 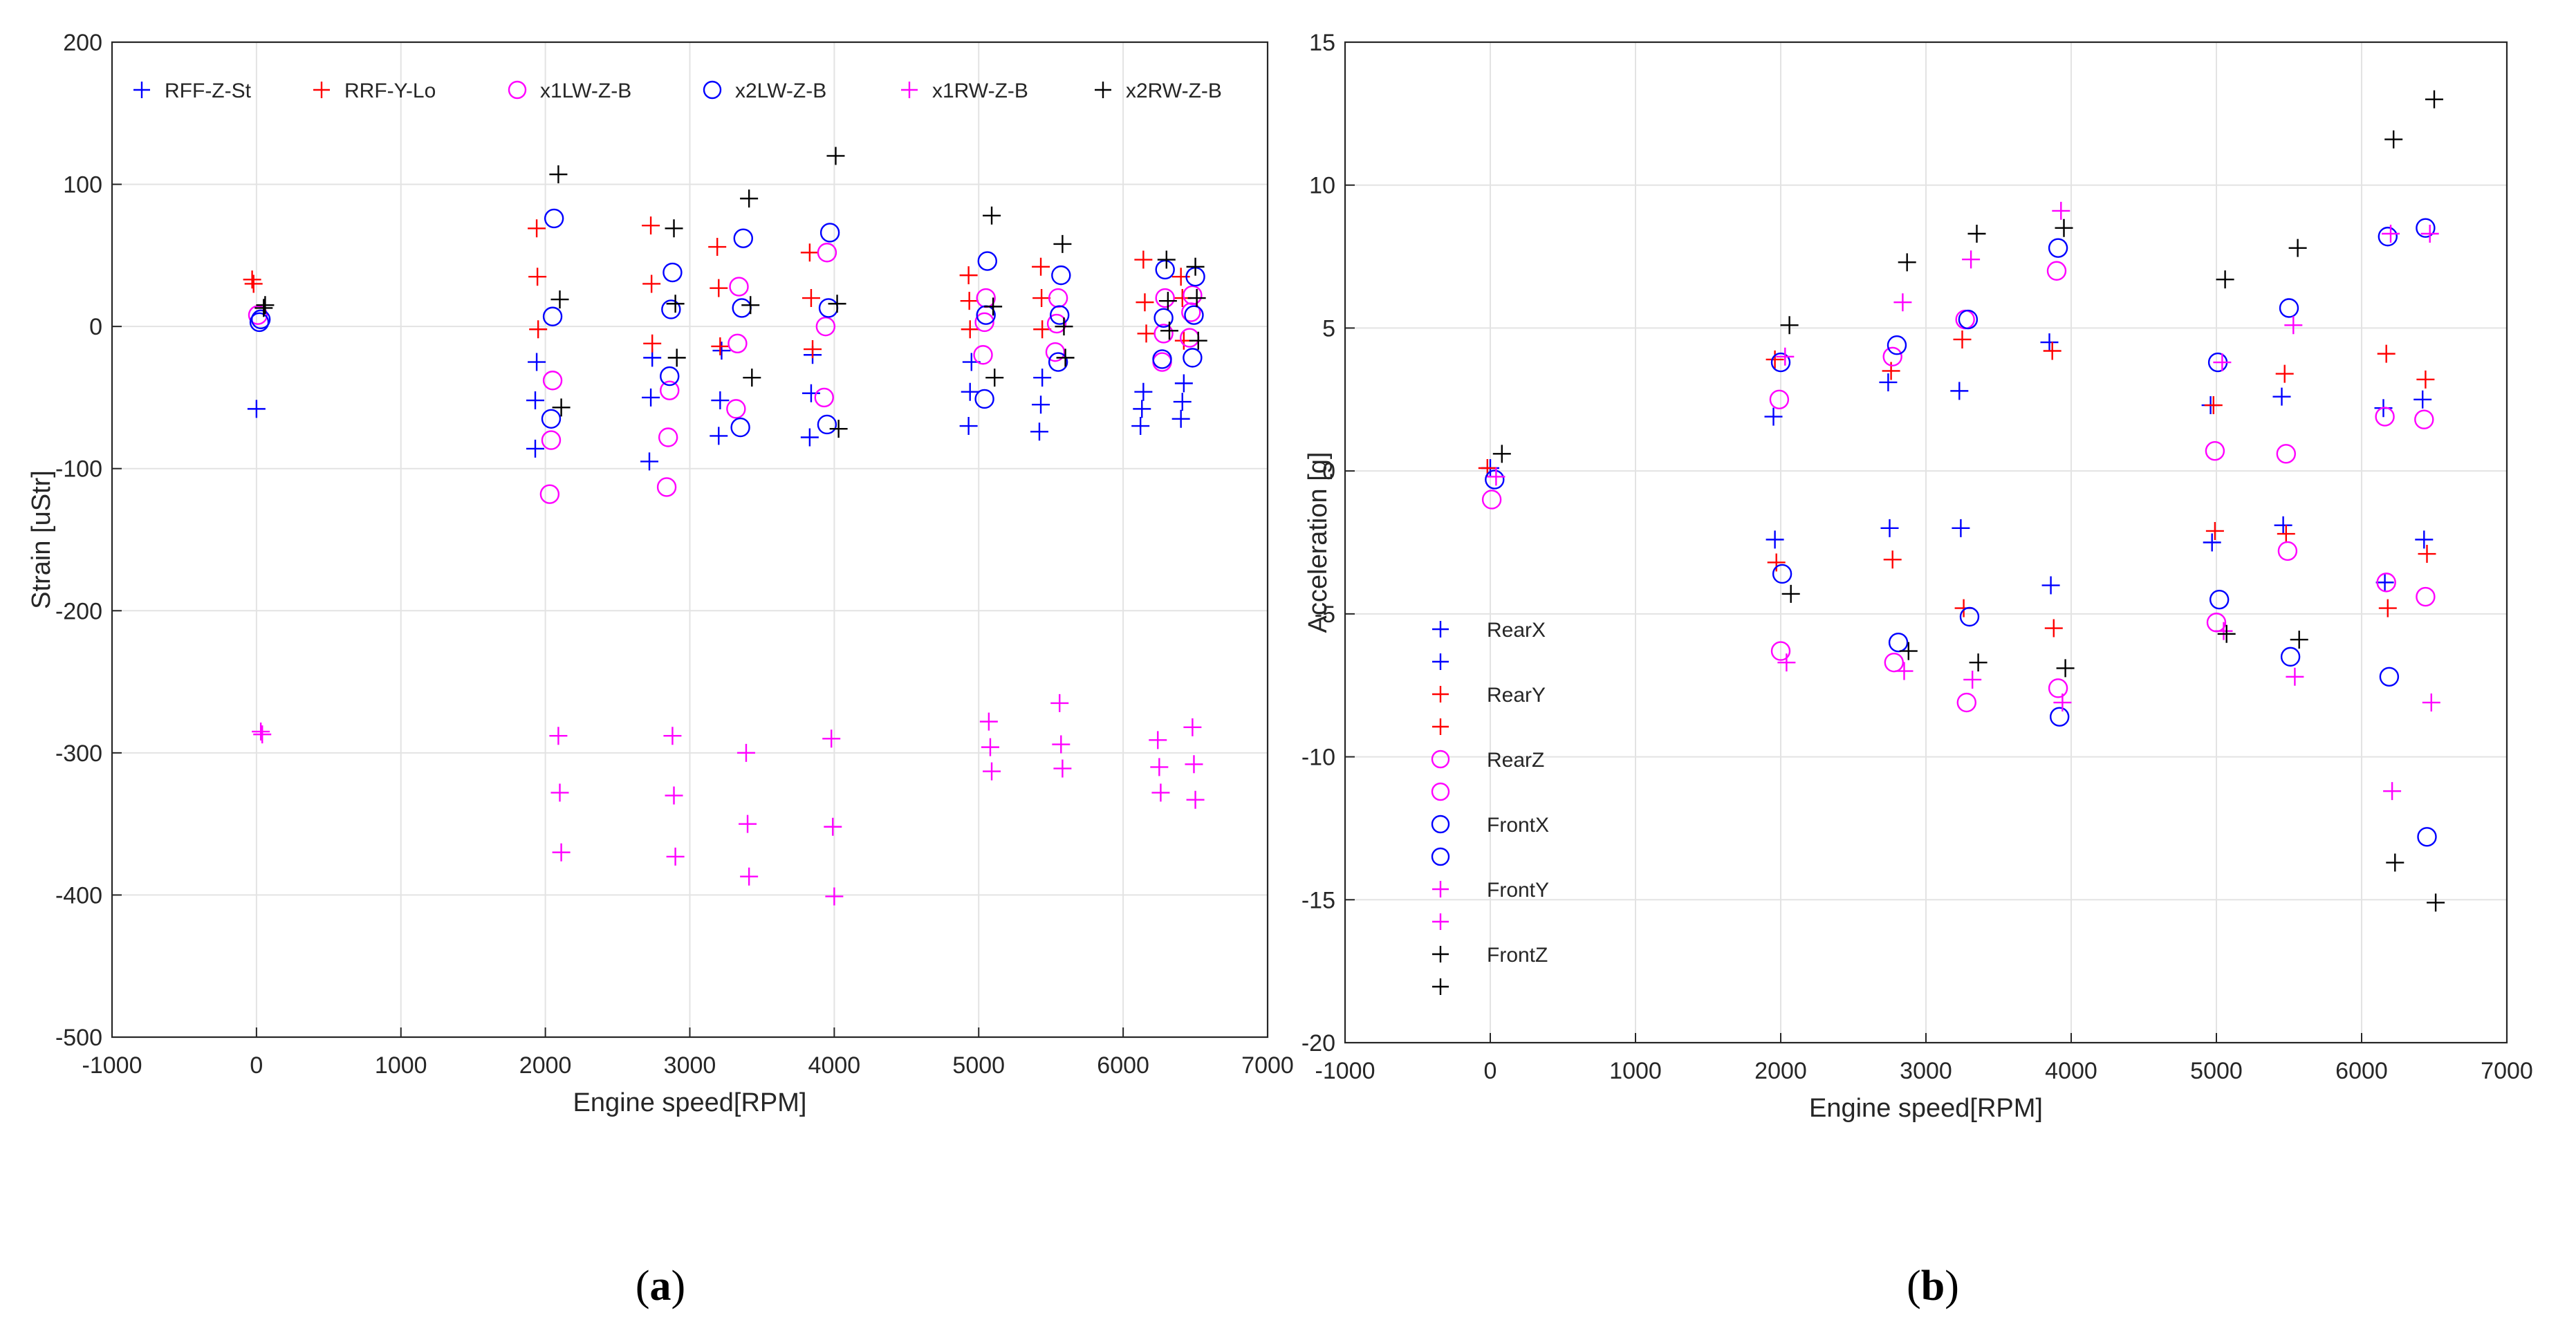 What do you see at coordinates (718, 287) in the screenshot?
I see `series-rrf-y-lo` at bounding box center [718, 287].